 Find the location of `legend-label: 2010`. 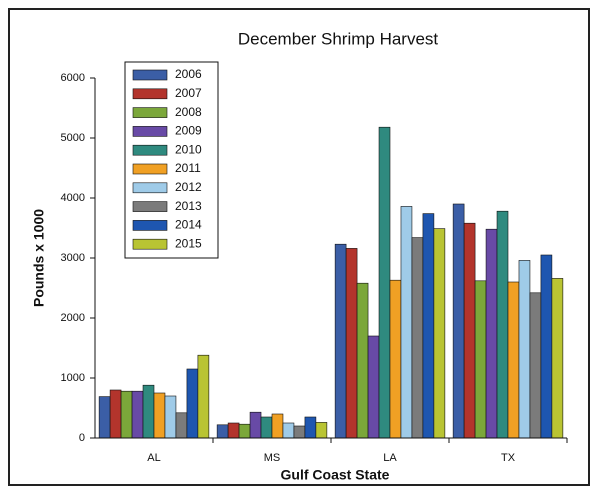

legend-label: 2010 is located at coordinates (188, 149).